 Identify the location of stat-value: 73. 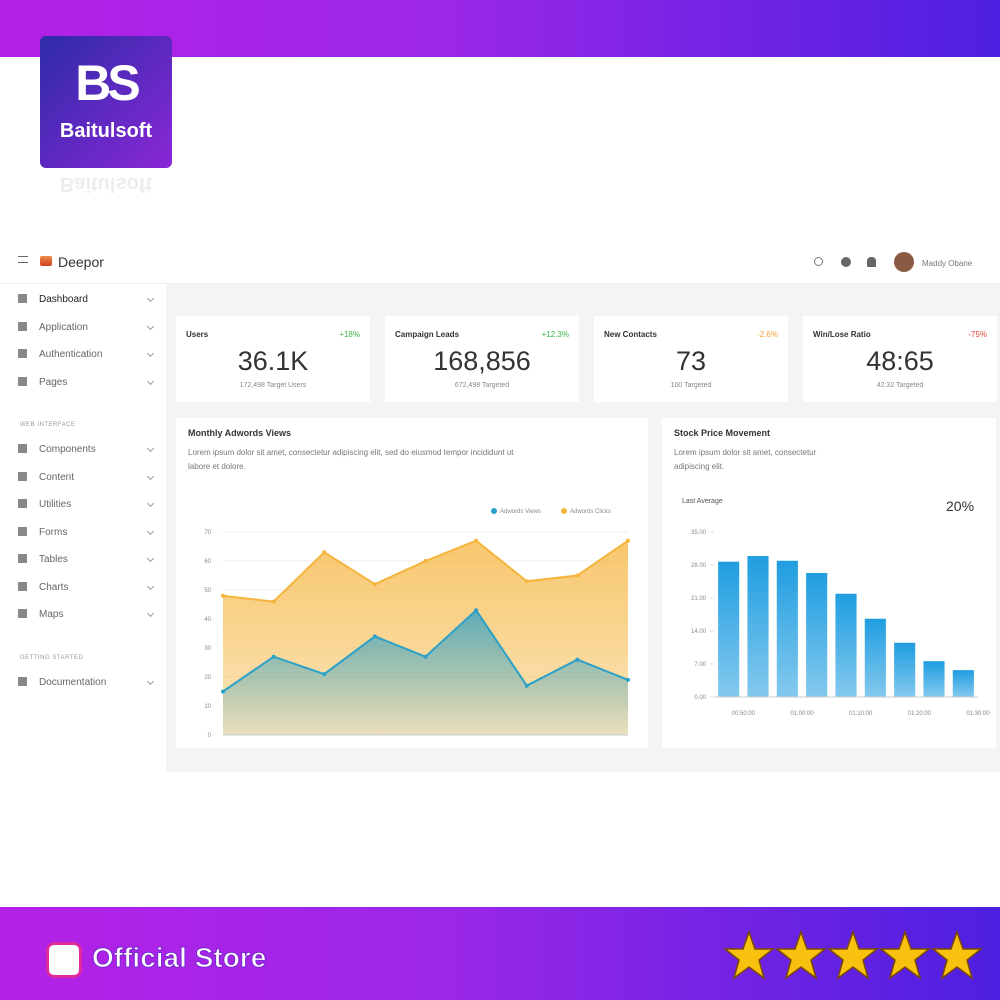
(691, 361).